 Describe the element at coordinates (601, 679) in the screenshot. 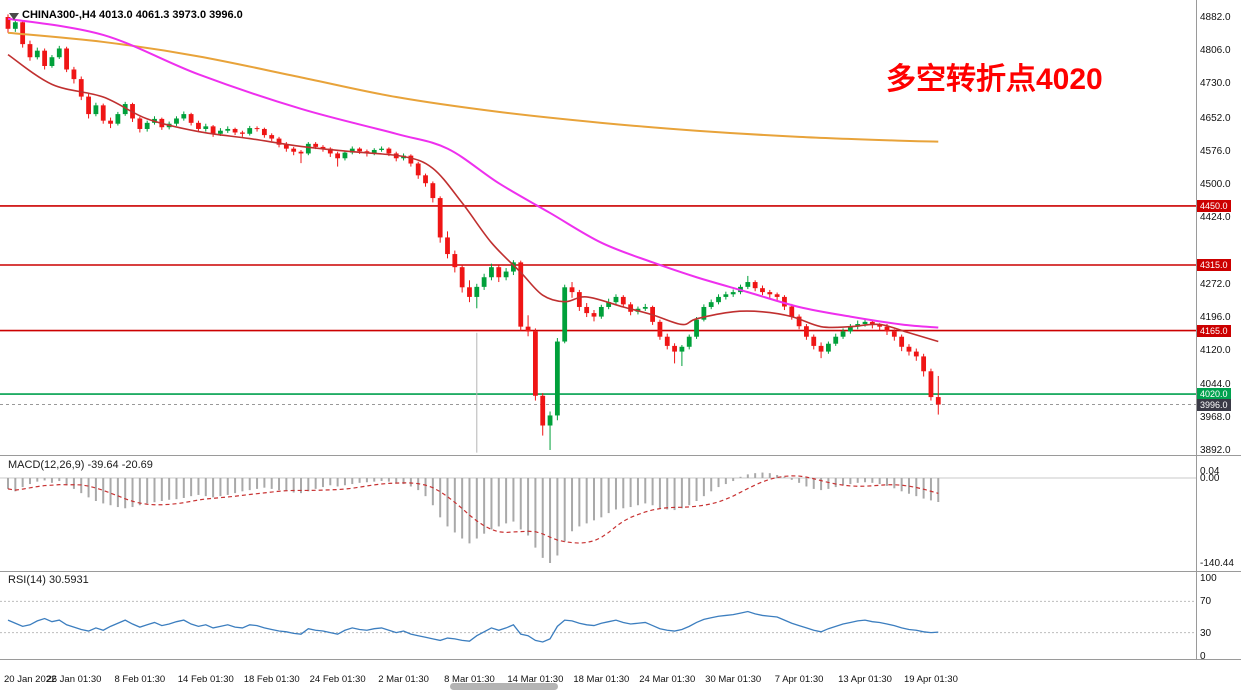

I see `time-axis-label: 18 Mar 01:30` at that location.